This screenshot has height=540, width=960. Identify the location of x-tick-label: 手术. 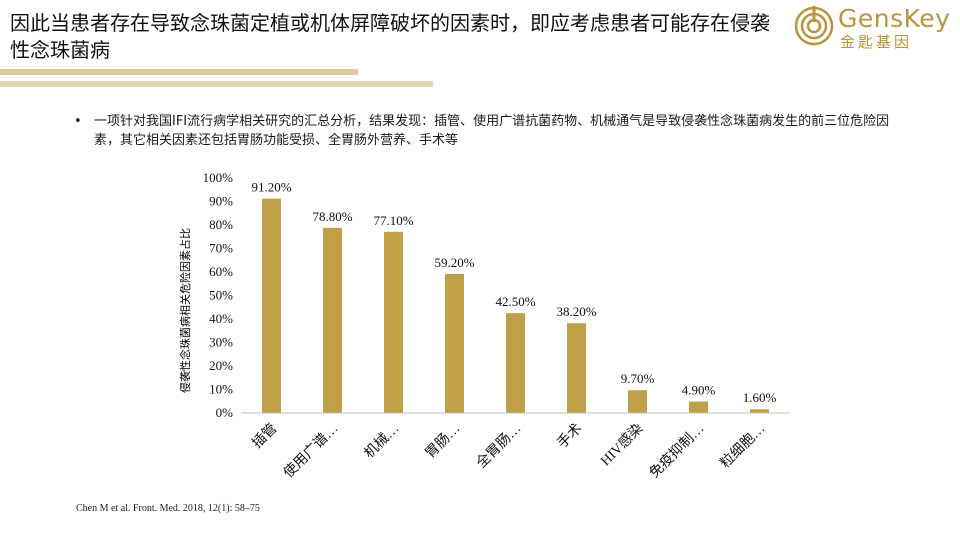
(569, 436).